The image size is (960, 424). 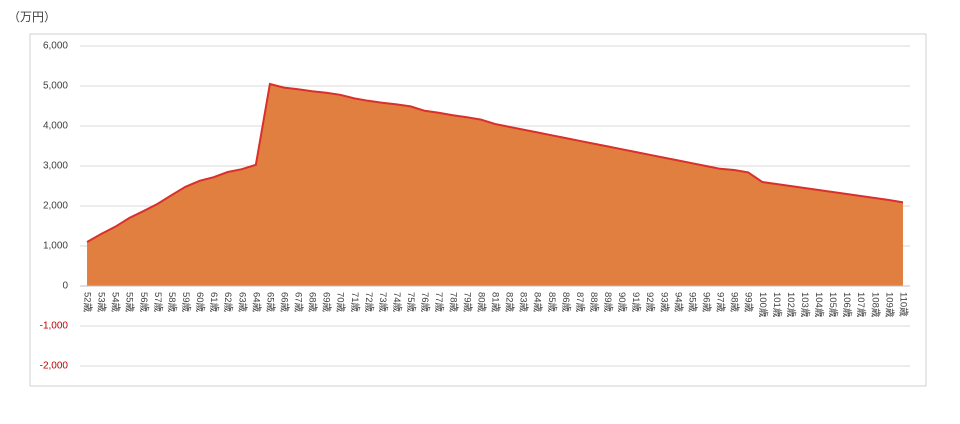 I want to click on x-tick-label: 102歳, so click(x=791, y=305).